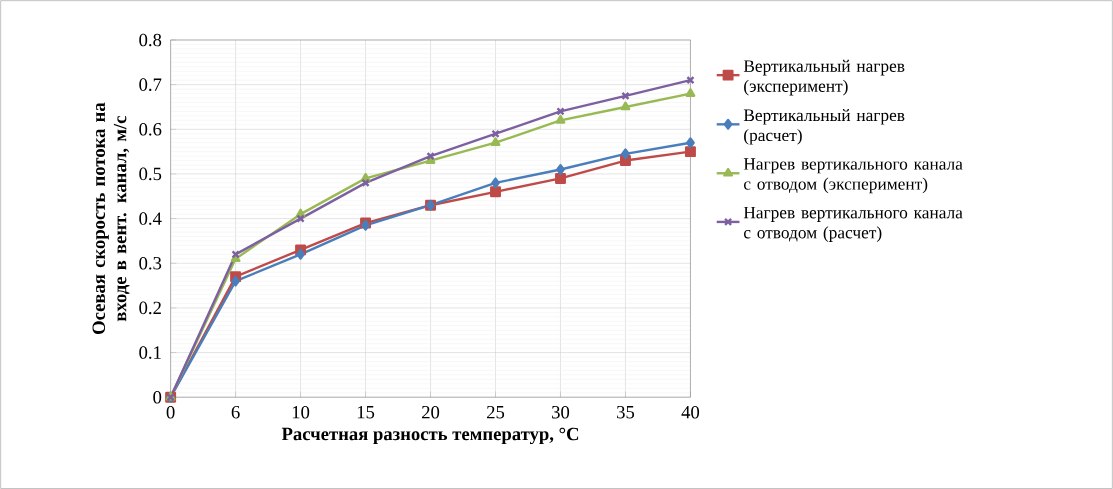 This screenshot has height=489, width=1113. Describe the element at coordinates (157, 397) in the screenshot. I see `y-tick-label: 0` at that location.